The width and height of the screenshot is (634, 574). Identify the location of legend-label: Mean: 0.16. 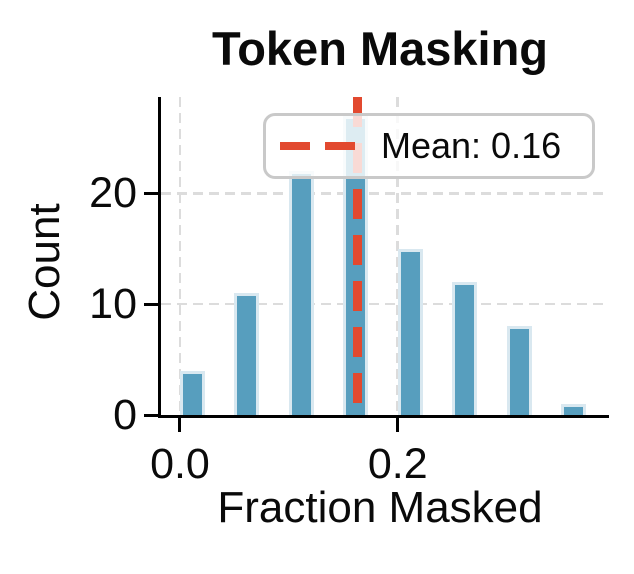
(471, 145).